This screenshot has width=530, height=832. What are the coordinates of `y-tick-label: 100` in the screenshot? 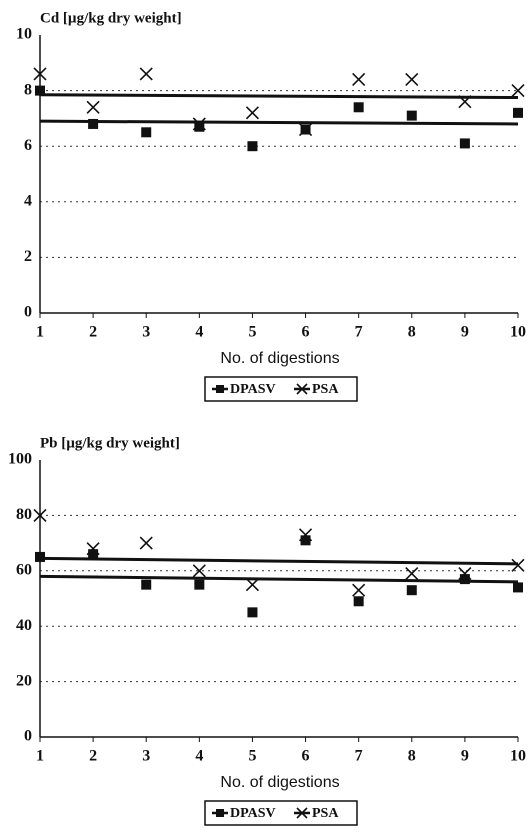 It's located at (20, 459).